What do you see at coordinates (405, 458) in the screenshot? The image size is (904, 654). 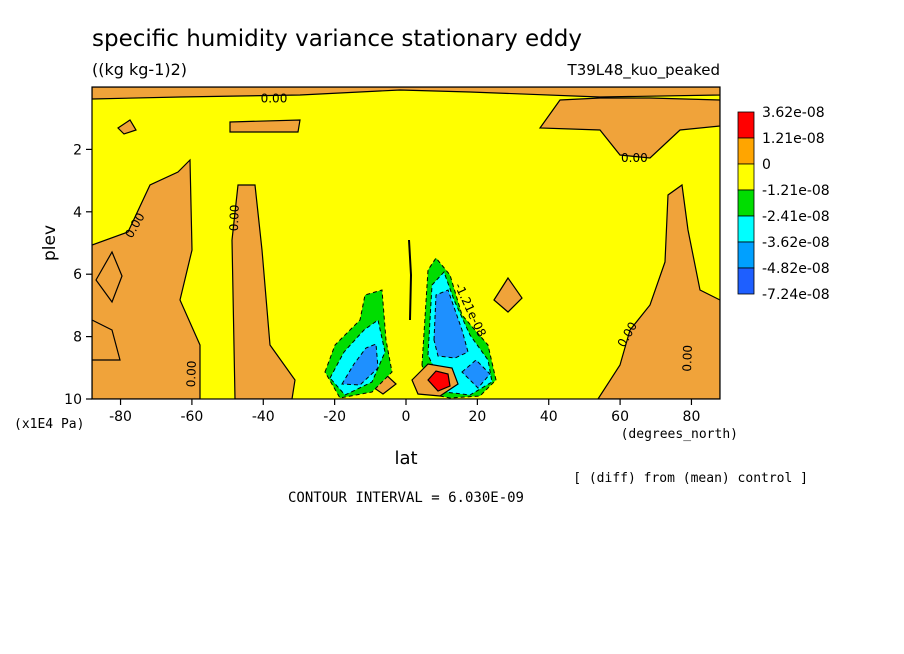 I see `x-axis-label: lat` at bounding box center [405, 458].